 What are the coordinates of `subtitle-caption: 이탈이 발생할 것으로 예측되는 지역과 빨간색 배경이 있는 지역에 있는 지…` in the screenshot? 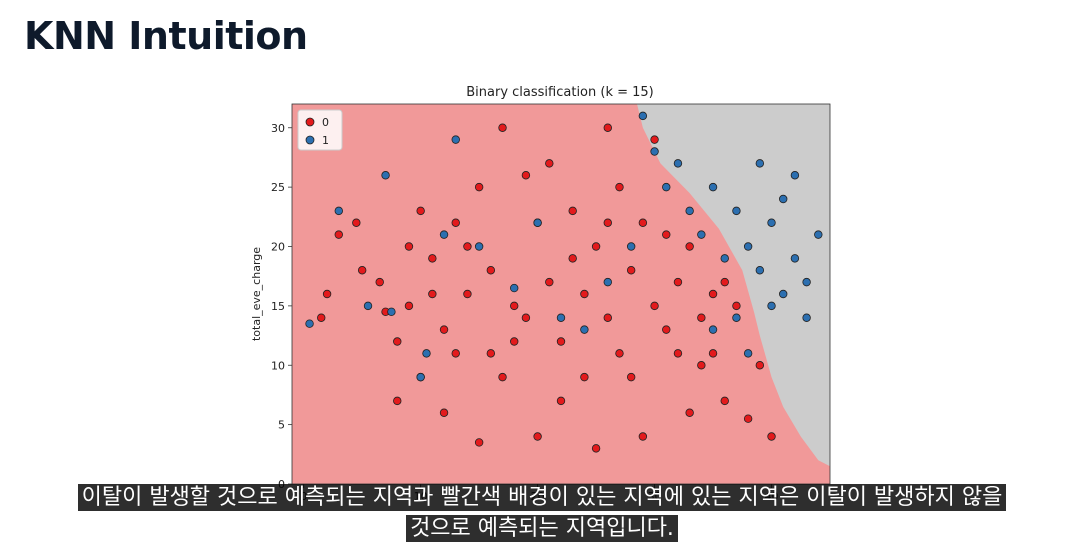 It's located at (542, 513).